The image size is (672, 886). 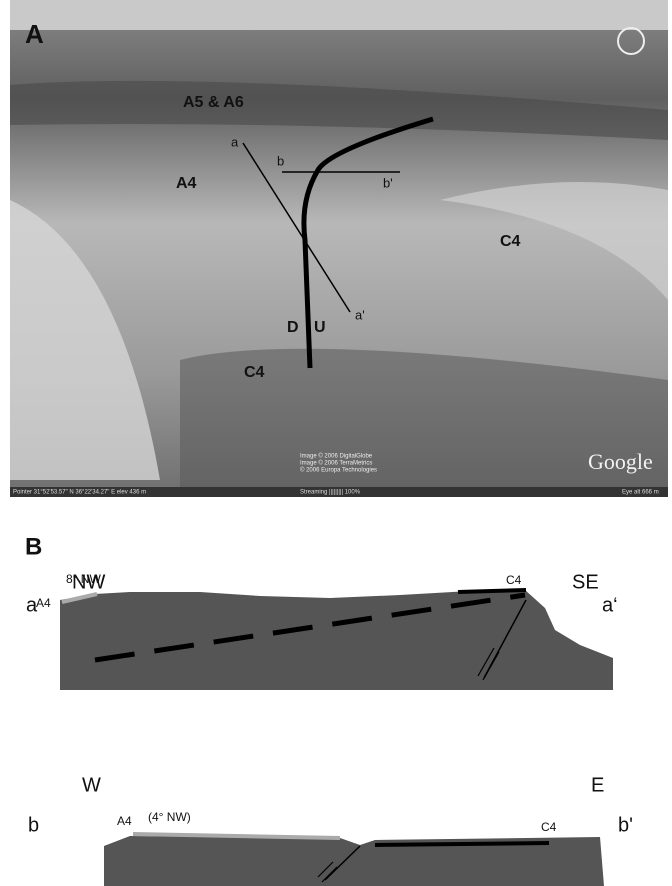 I want to click on dip-label: 8° NW, so click(x=83, y=579).